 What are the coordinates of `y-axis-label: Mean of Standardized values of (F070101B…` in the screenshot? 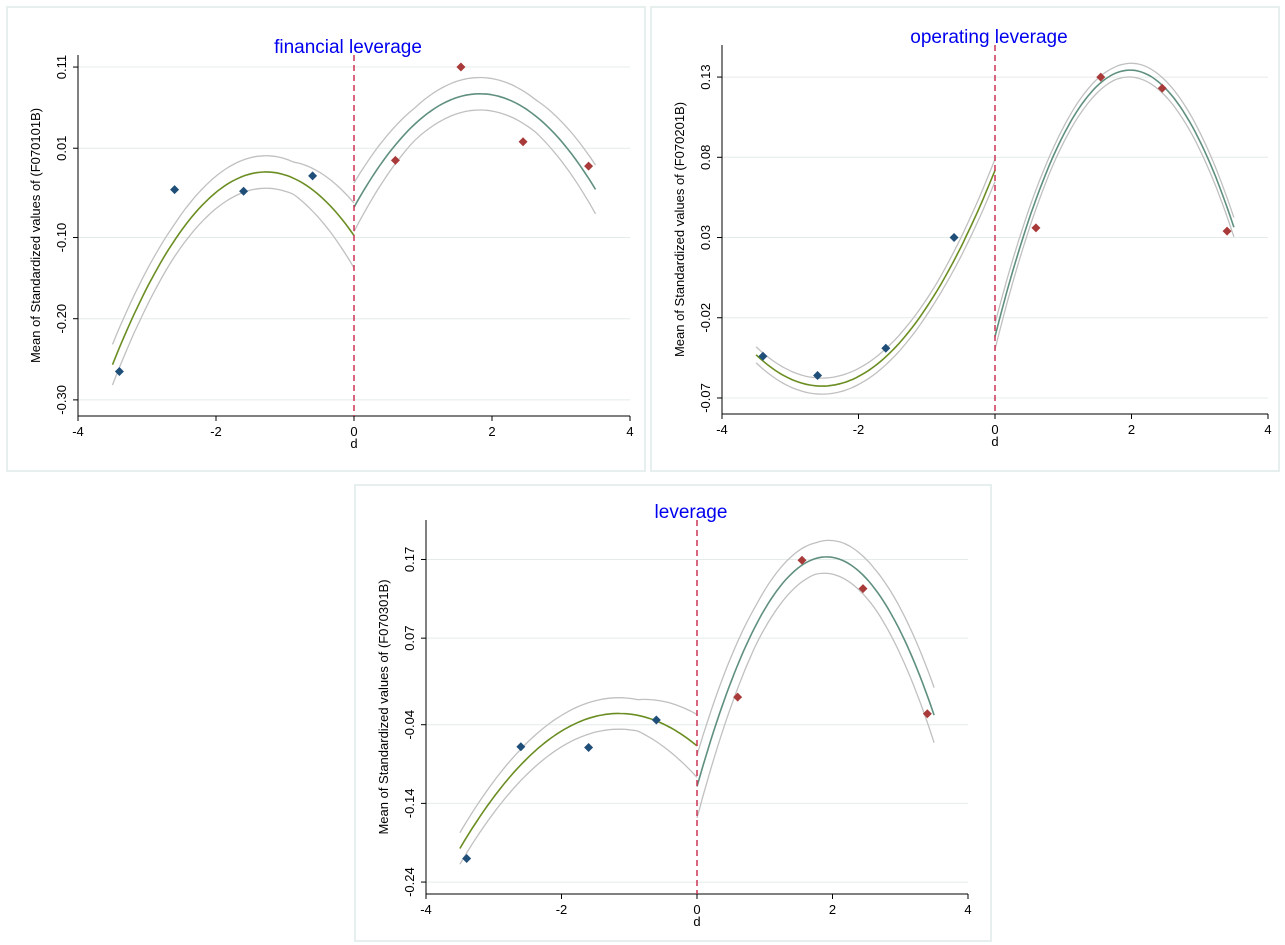 It's located at (35, 235).